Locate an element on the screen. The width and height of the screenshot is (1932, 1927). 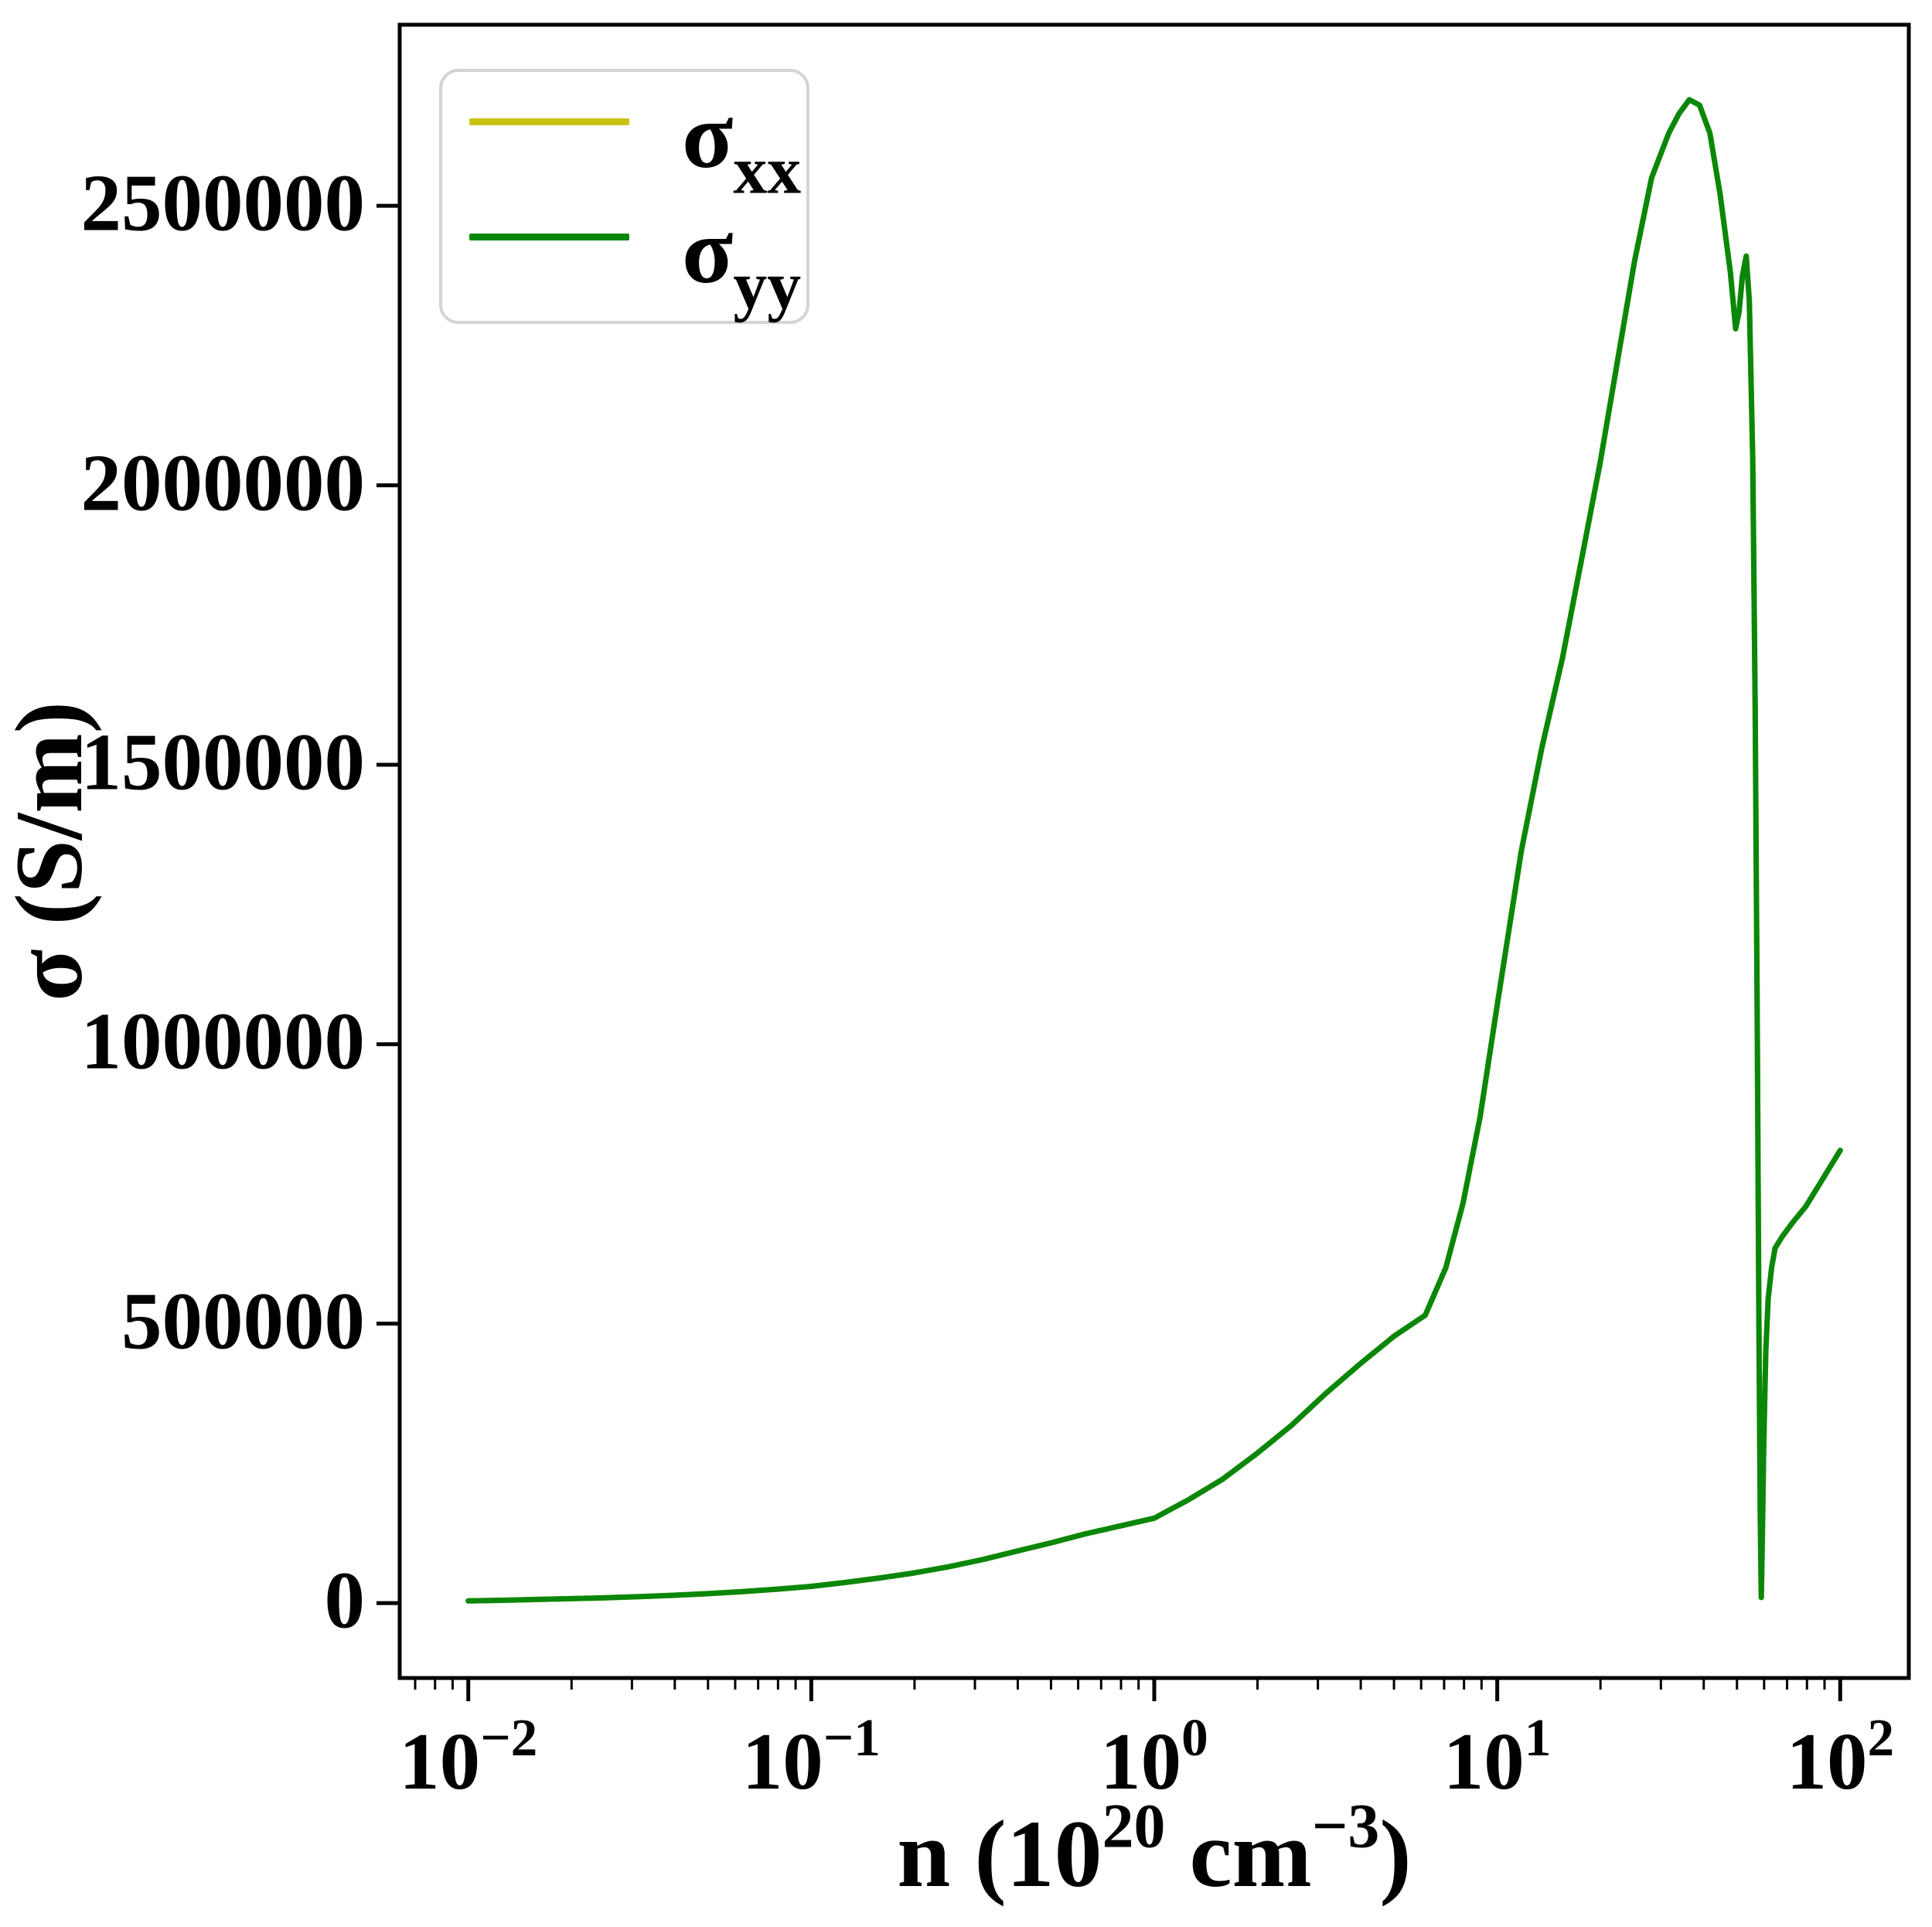
y-tick-label: 500000 is located at coordinates (243, 1320).